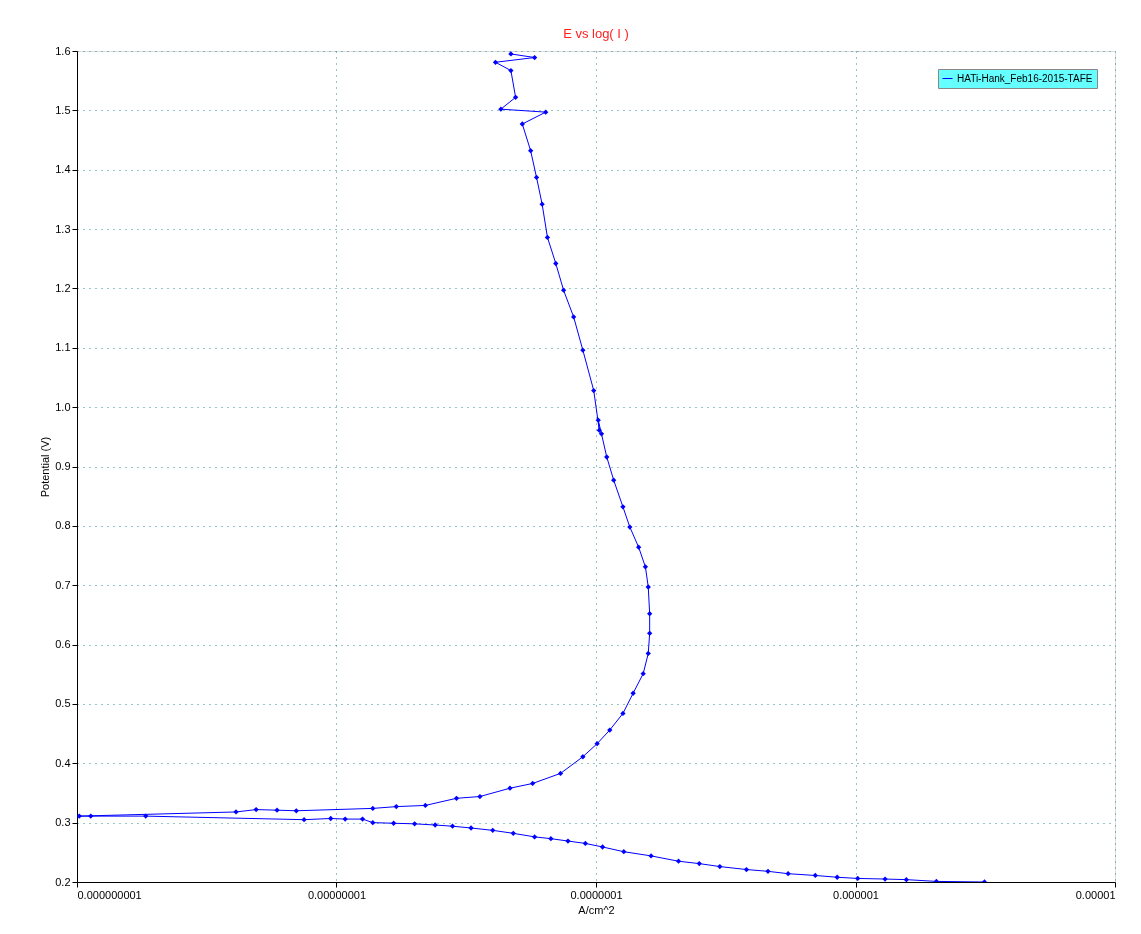 Image resolution: width=1141 pixels, height=934 pixels. I want to click on y-tick-label: 0.5, so click(63, 703).